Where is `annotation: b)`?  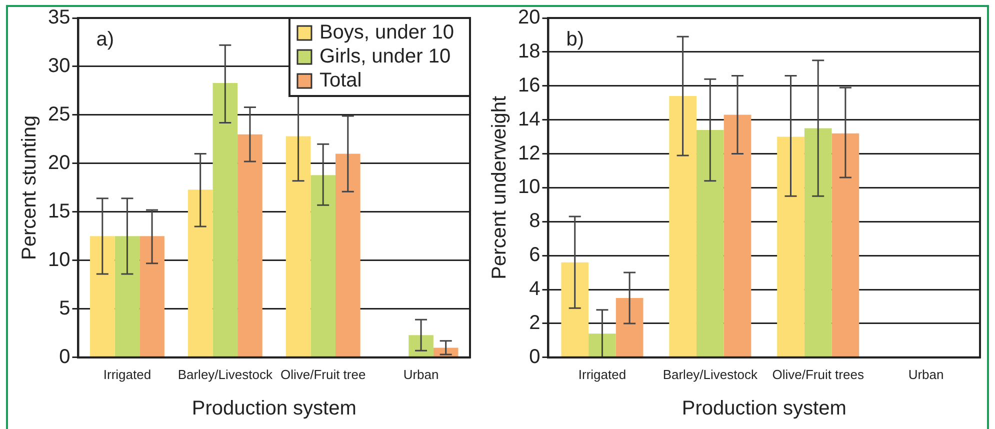 annotation: b) is located at coordinates (575, 39).